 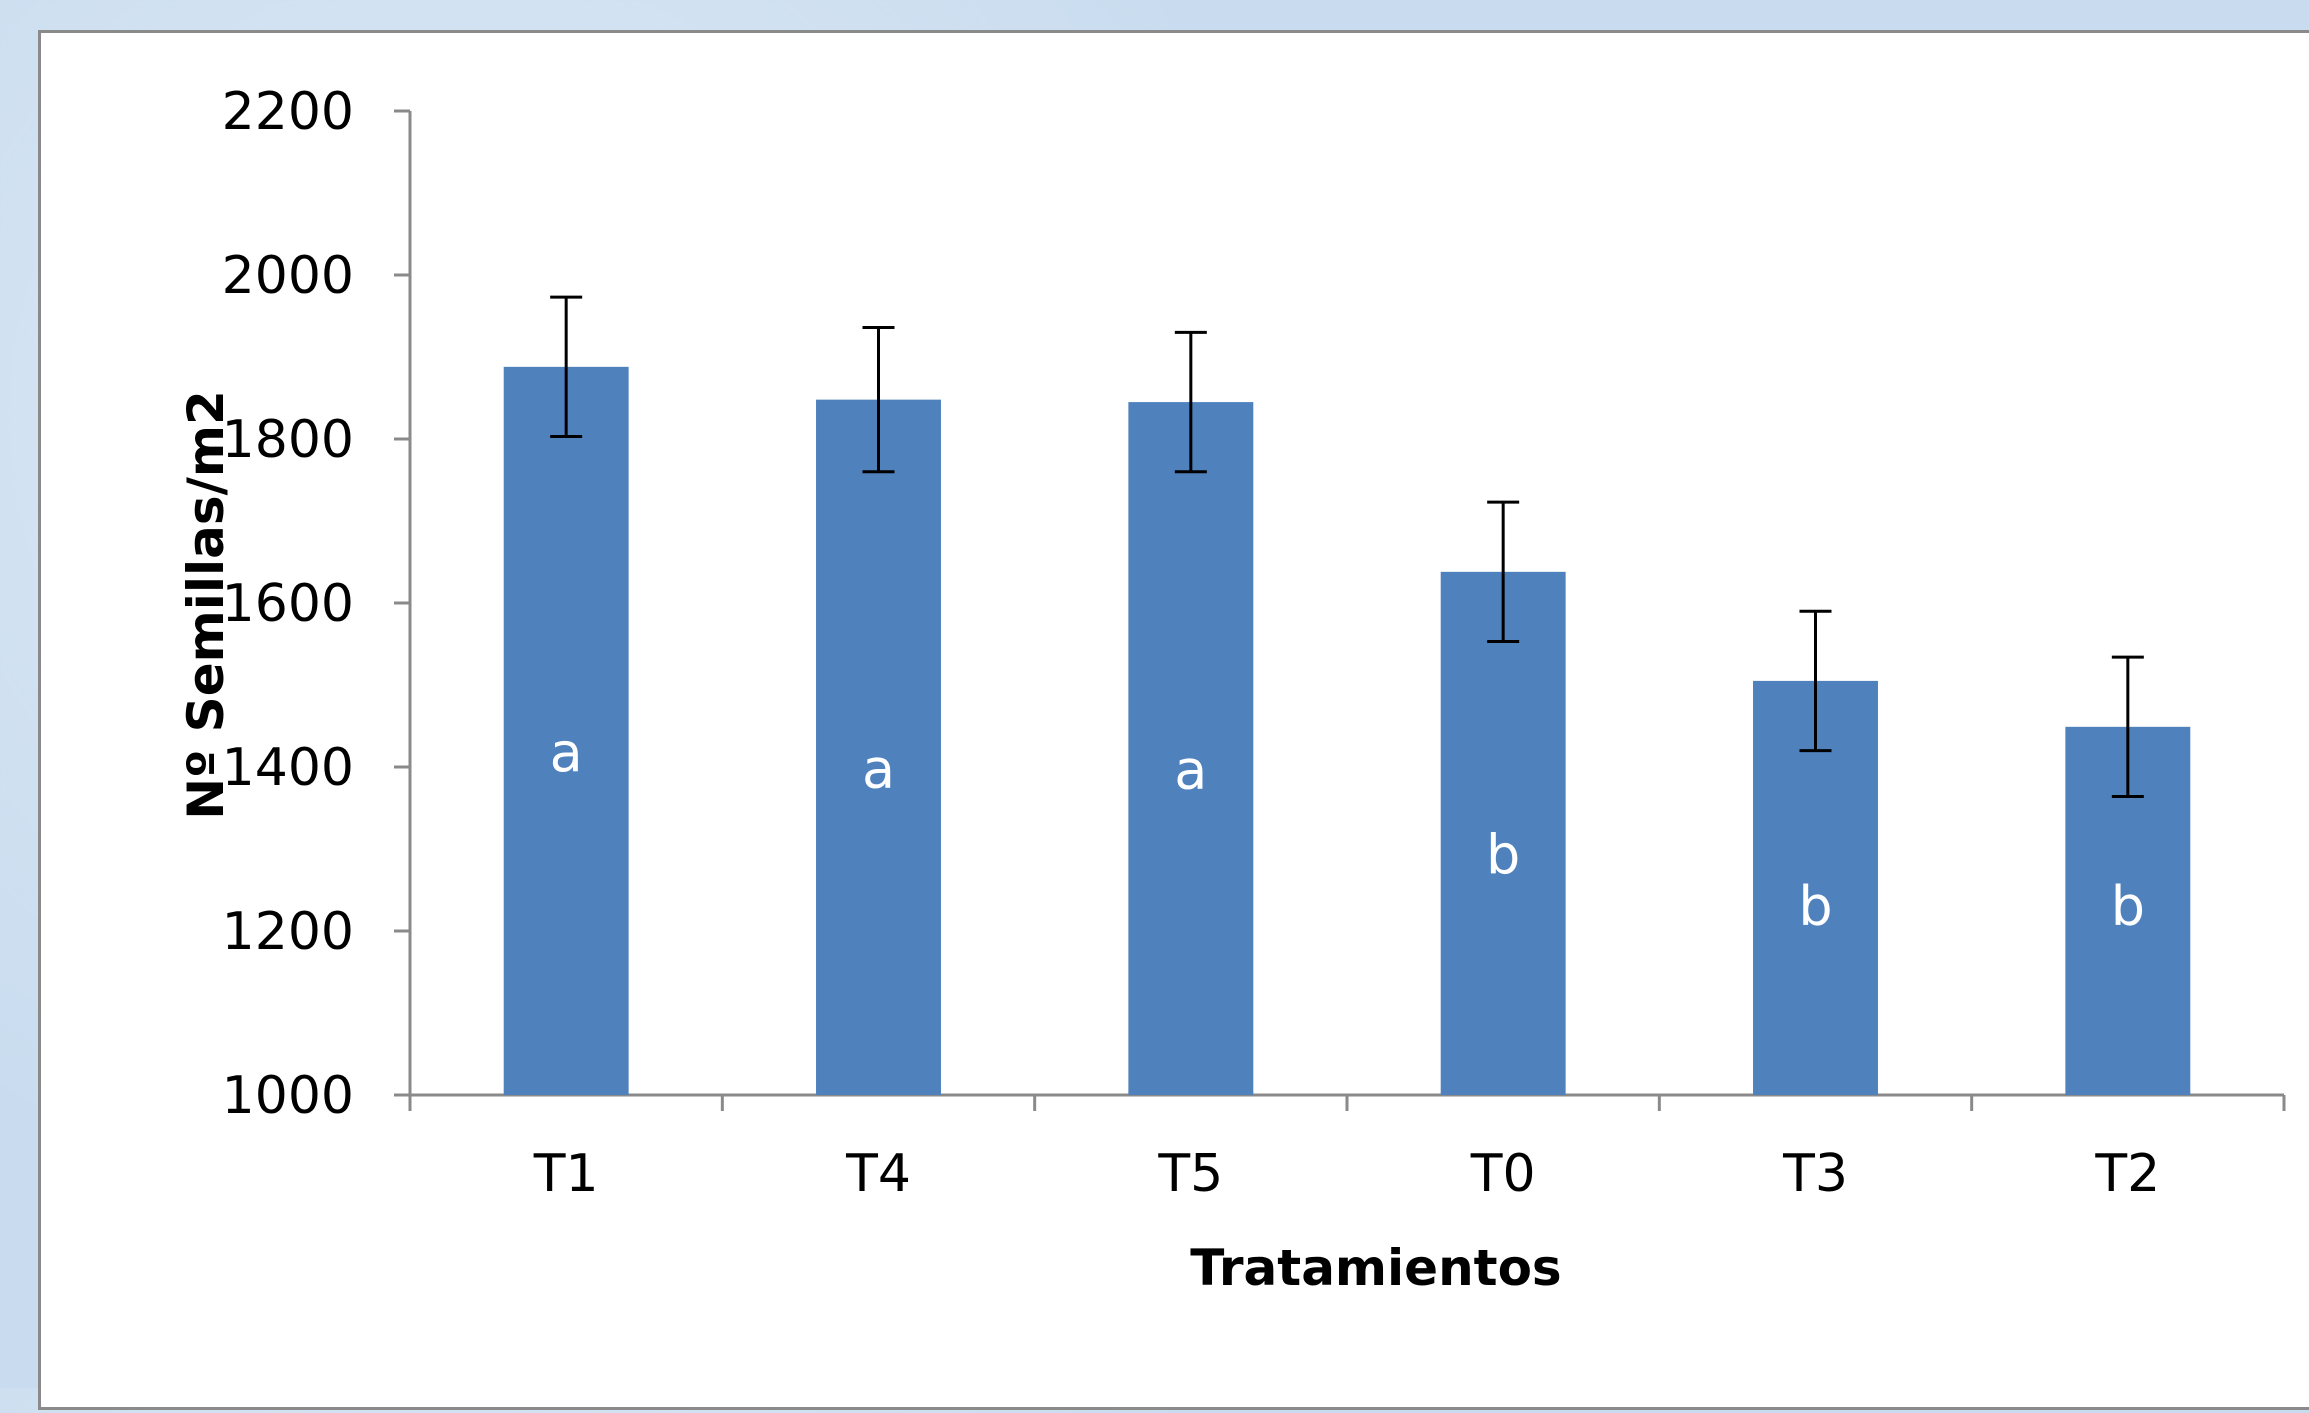 I want to click on x-category-label: T3, so click(x=1815, y=1174).